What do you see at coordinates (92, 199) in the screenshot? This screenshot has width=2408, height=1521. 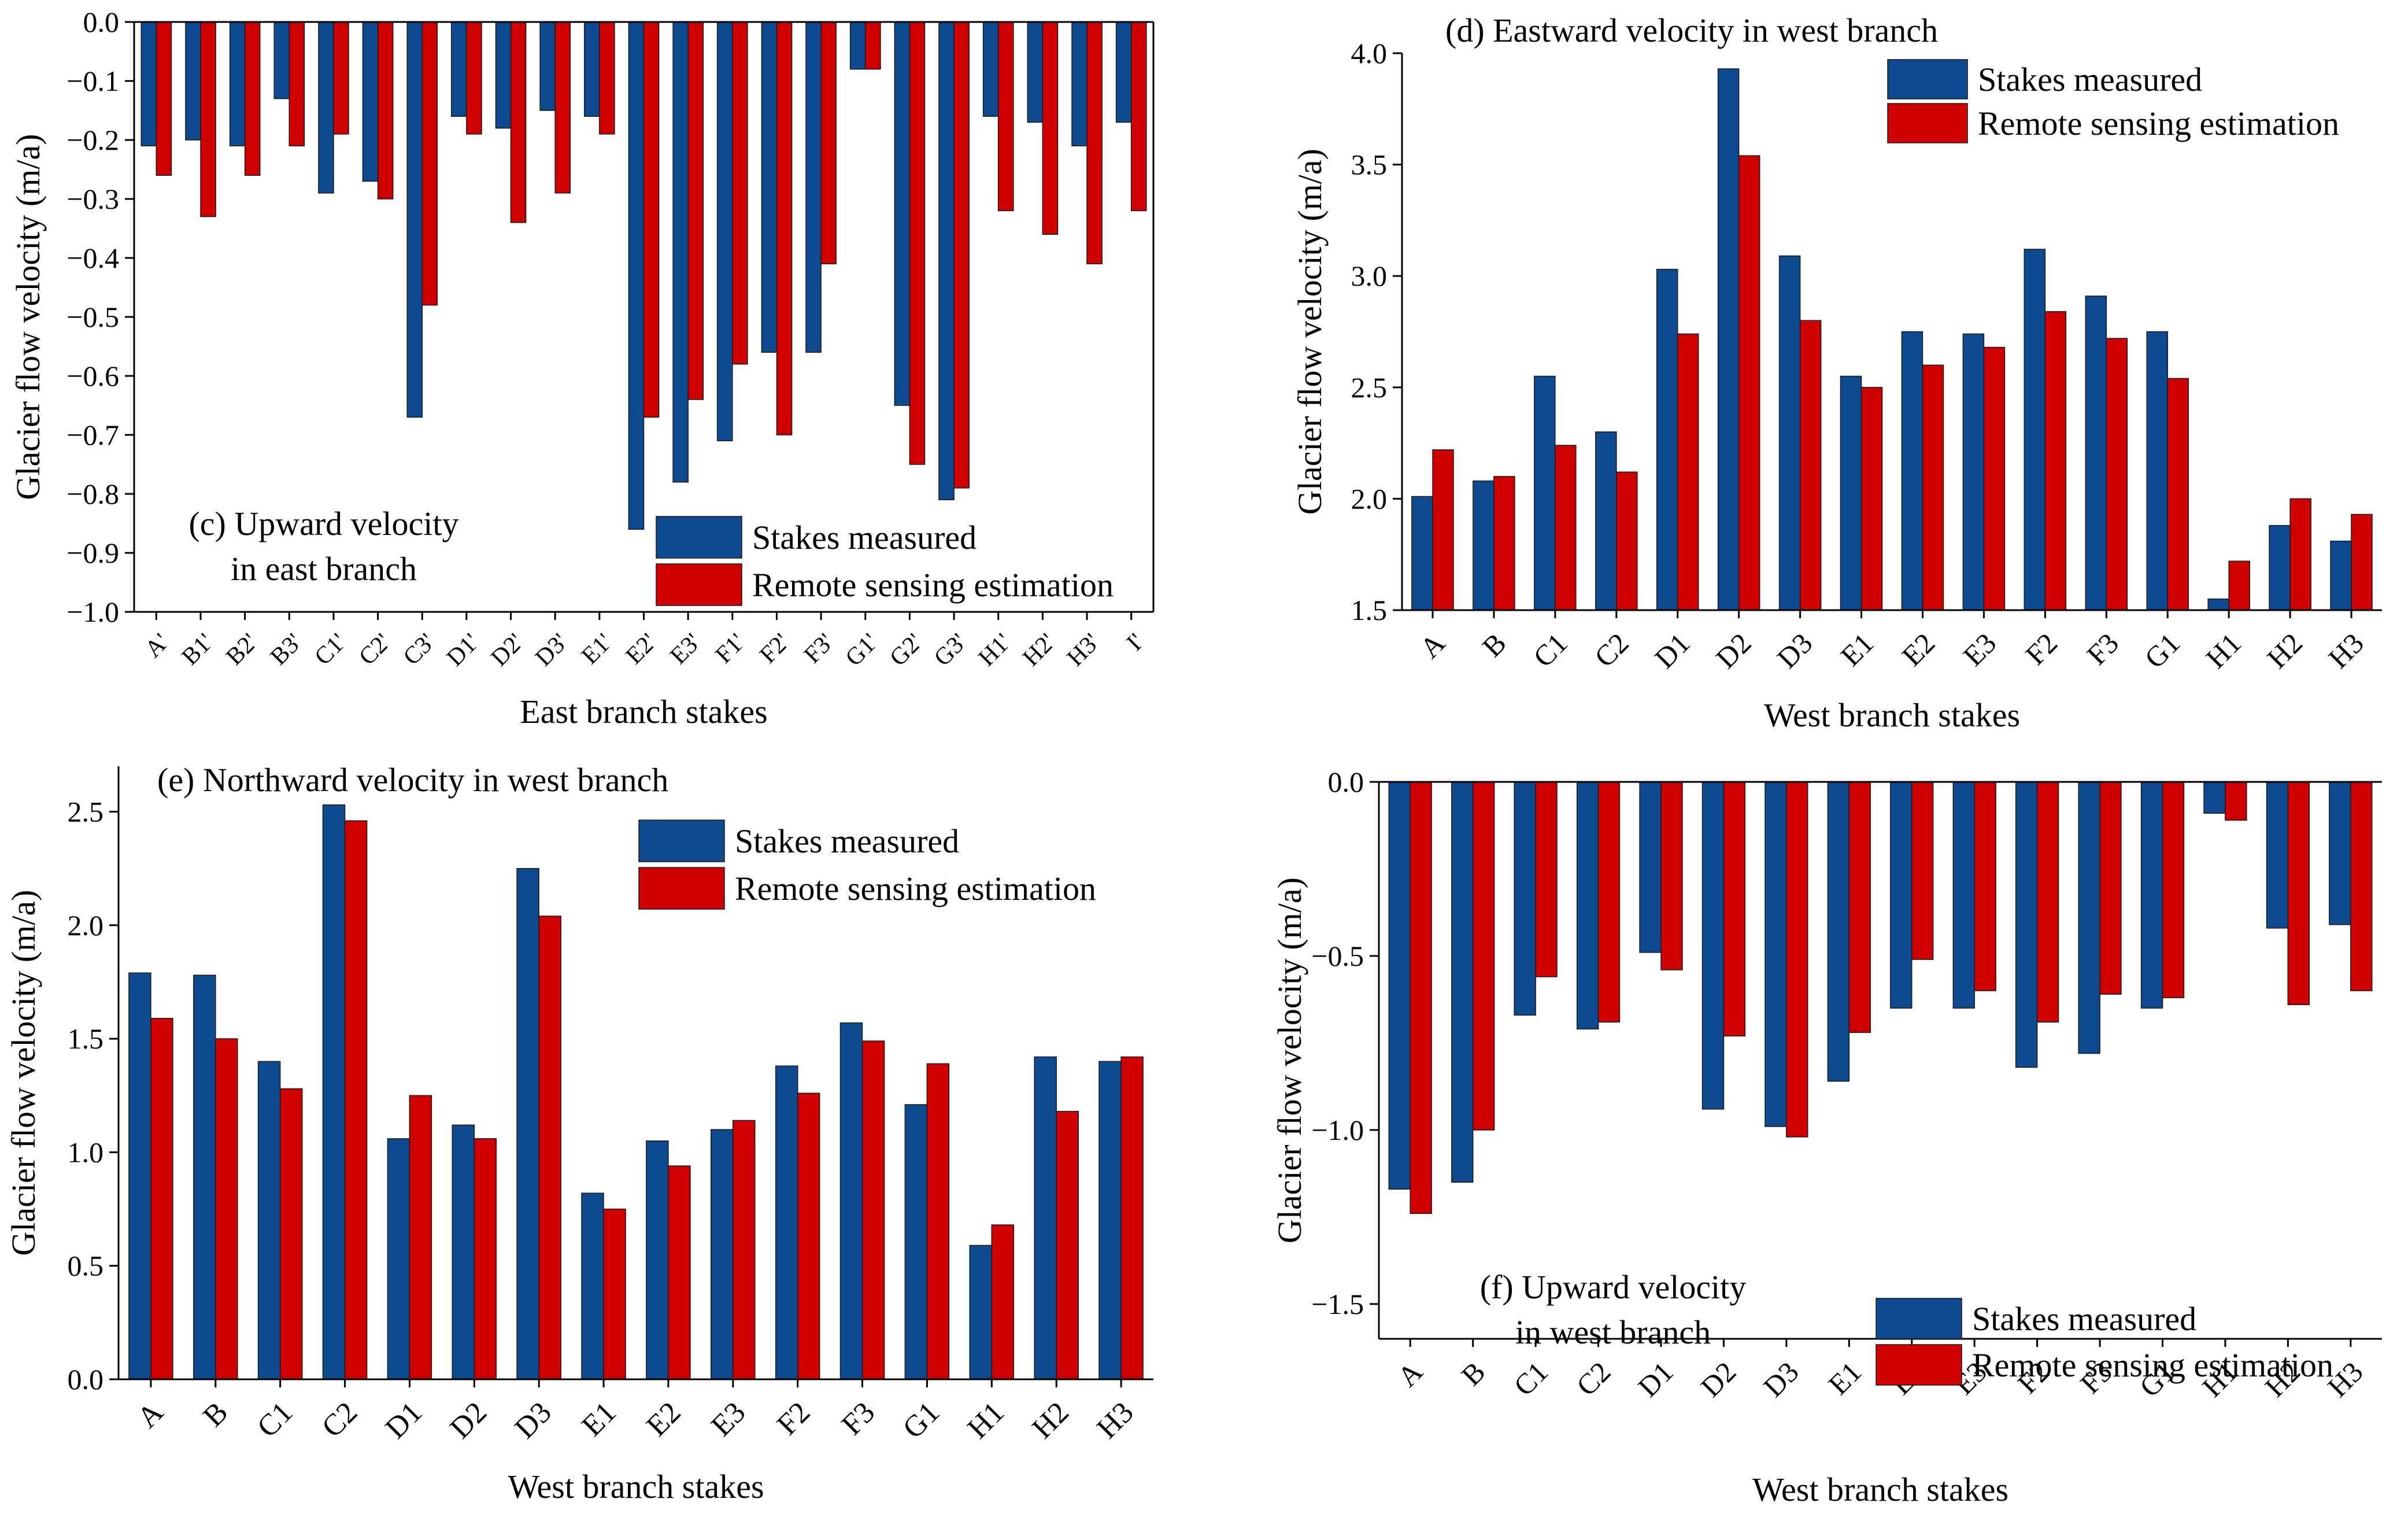 I see `y-tick-label: −0.3` at bounding box center [92, 199].